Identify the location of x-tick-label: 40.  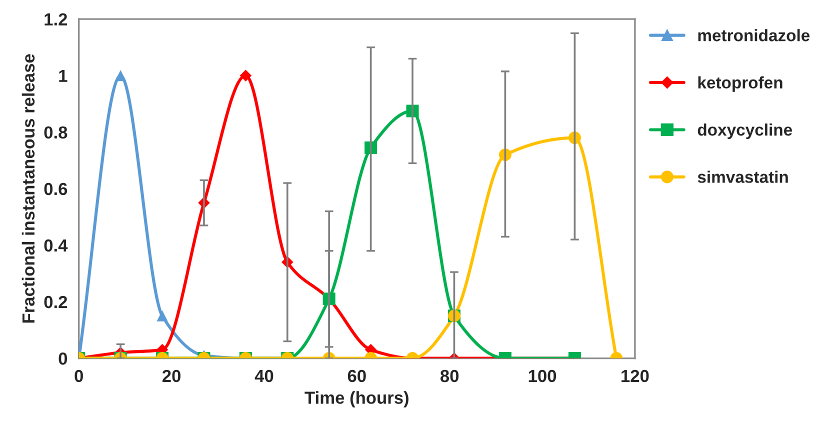
(264, 376).